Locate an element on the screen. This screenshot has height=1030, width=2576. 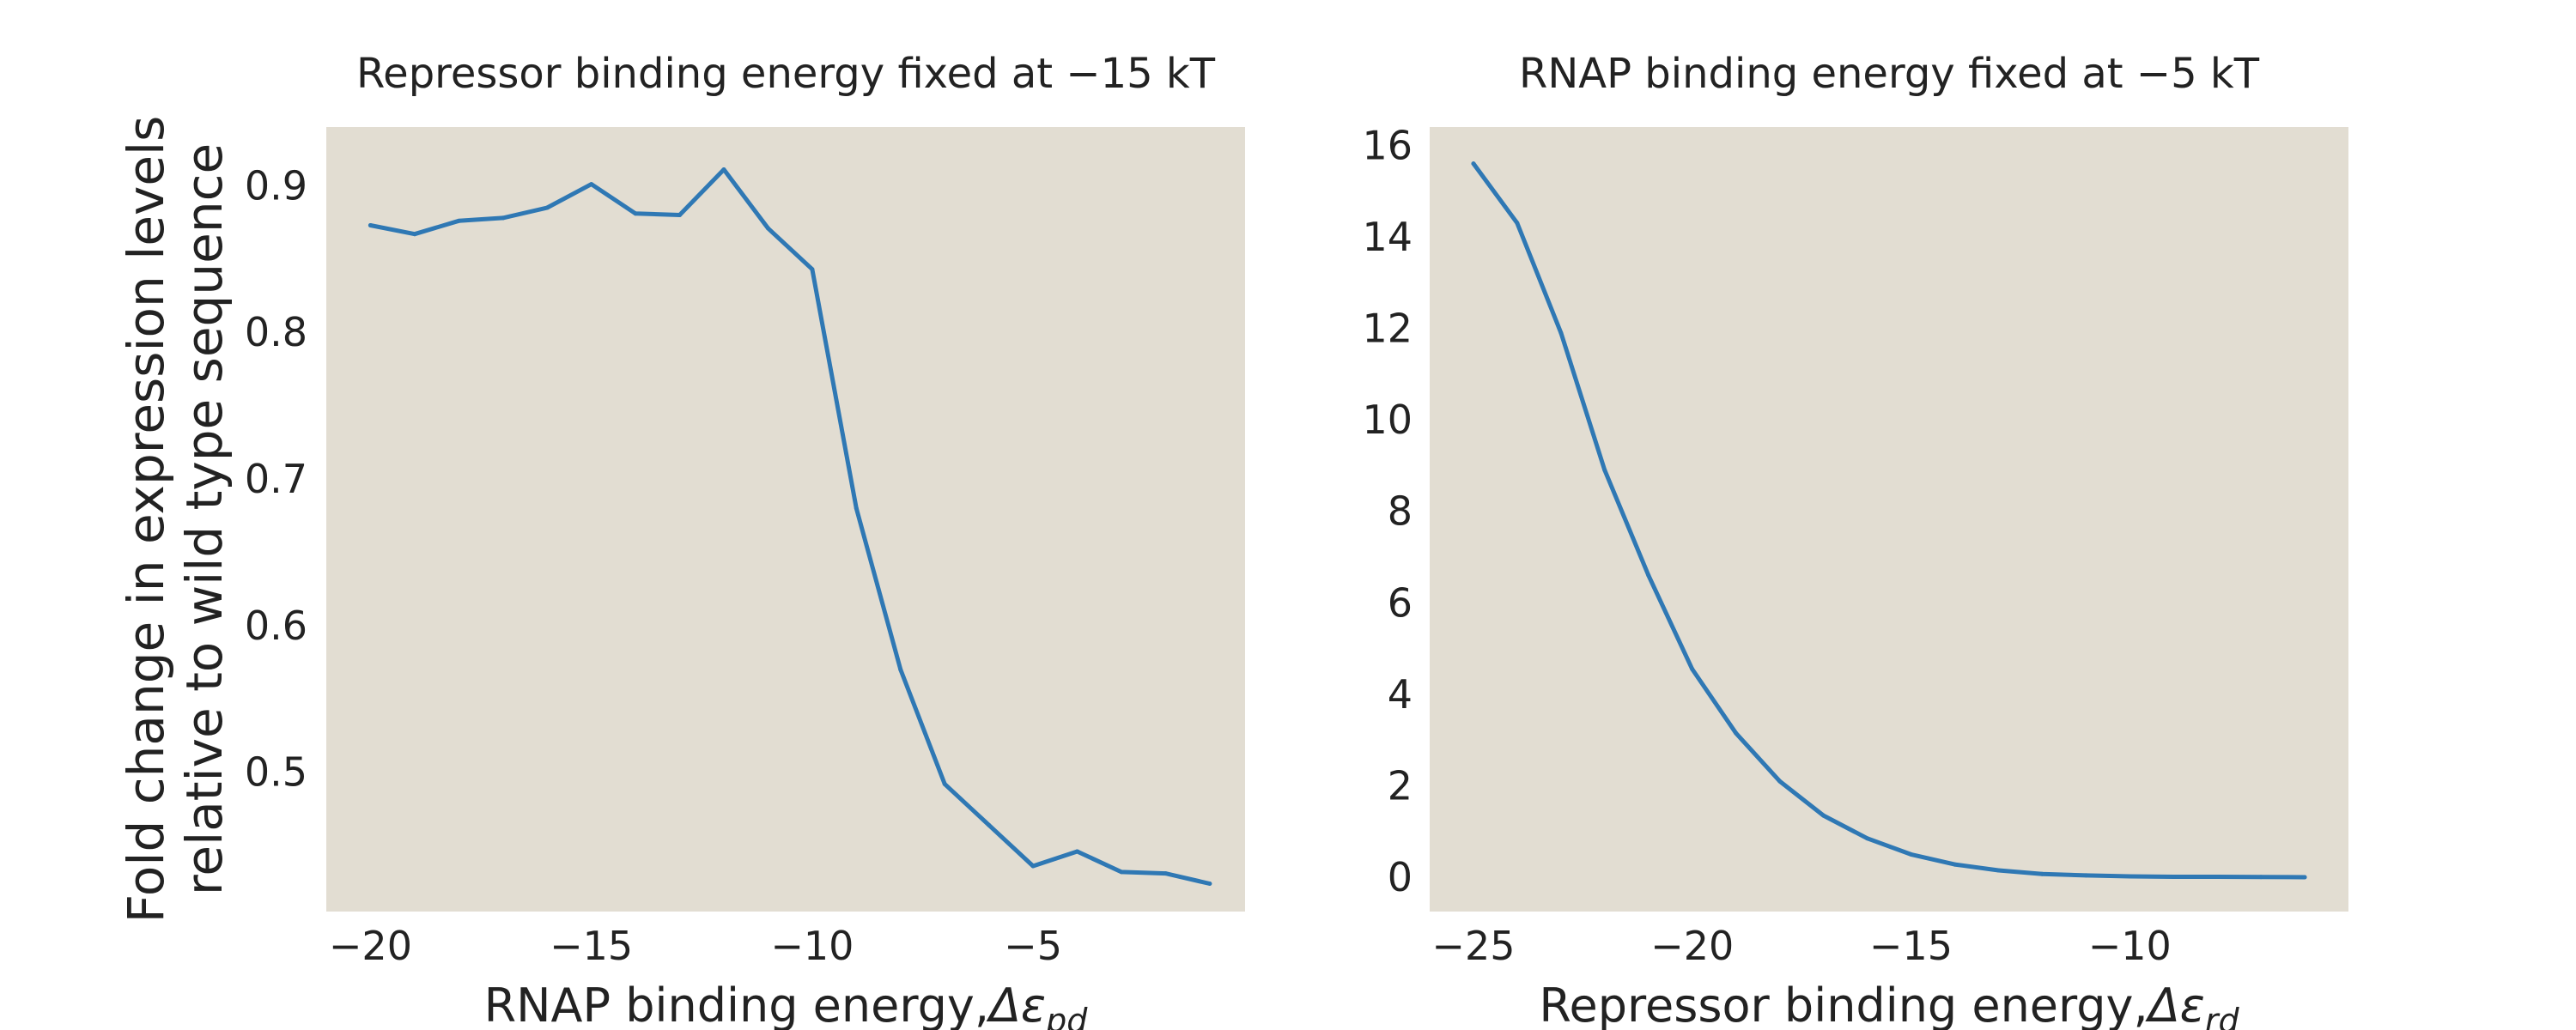
x-axis-label: Repressor binding energy,Δεrd is located at coordinates (1889, 1004).